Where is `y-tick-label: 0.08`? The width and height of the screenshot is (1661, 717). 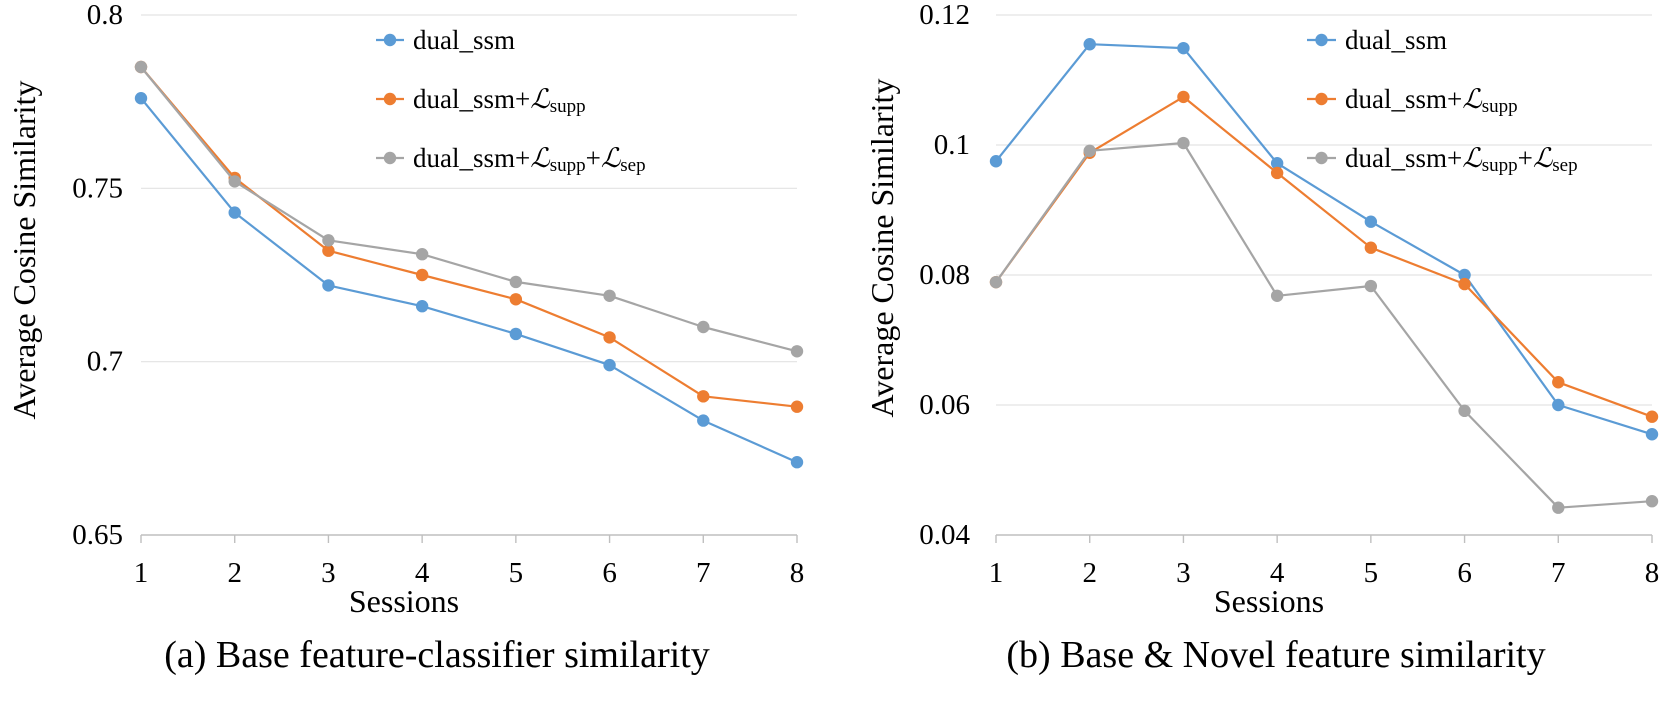
y-tick-label: 0.08 is located at coordinates (944, 275).